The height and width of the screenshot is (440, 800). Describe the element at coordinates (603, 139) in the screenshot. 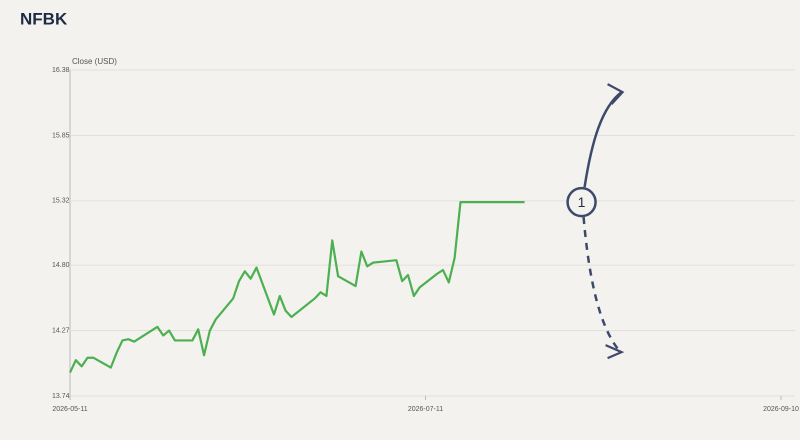

I see `arrow-up` at that location.